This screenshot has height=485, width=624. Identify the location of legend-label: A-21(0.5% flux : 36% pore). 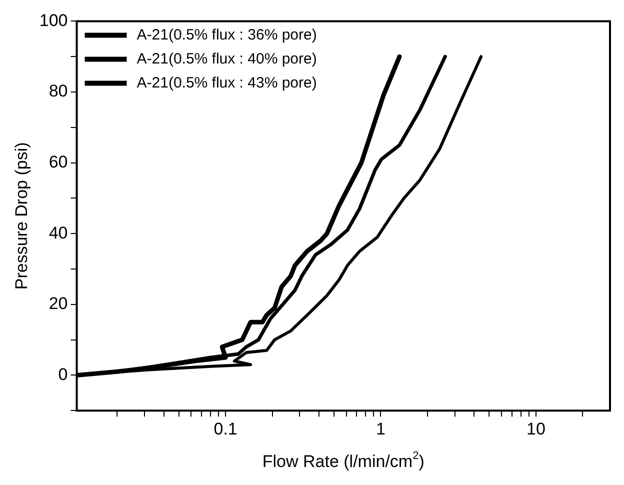
(226, 35).